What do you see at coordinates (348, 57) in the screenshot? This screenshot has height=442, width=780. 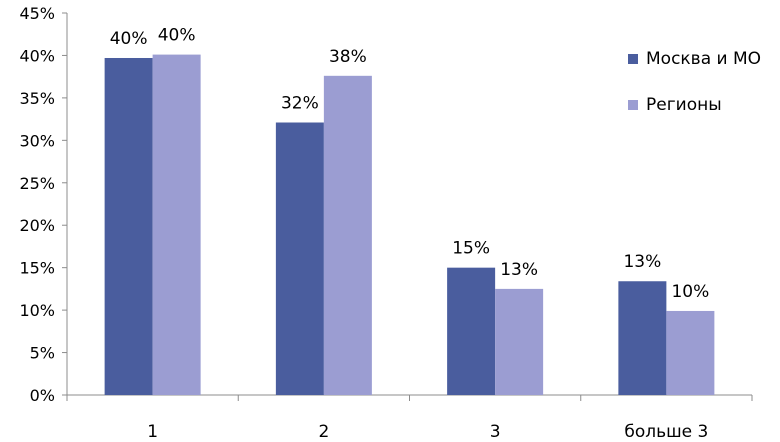 I see `data-label: 38%` at bounding box center [348, 57].